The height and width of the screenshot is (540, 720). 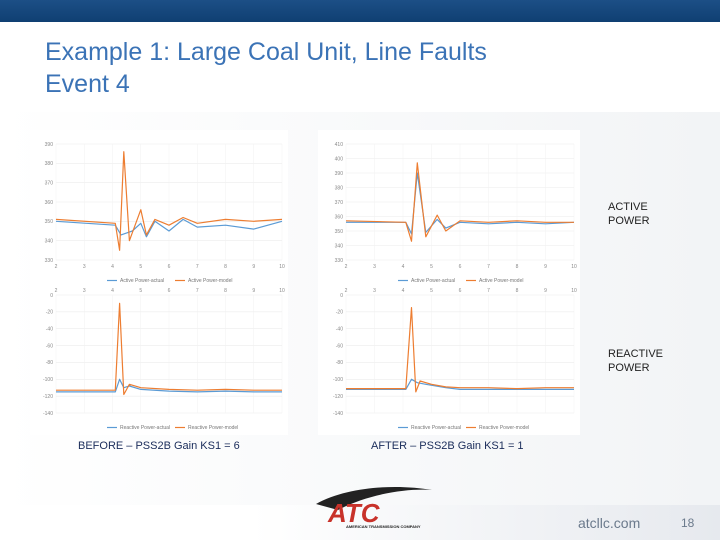 What do you see at coordinates (447, 446) in the screenshot?
I see `caption-after: AFTER – PSS2B Gain KS1 = 1` at bounding box center [447, 446].